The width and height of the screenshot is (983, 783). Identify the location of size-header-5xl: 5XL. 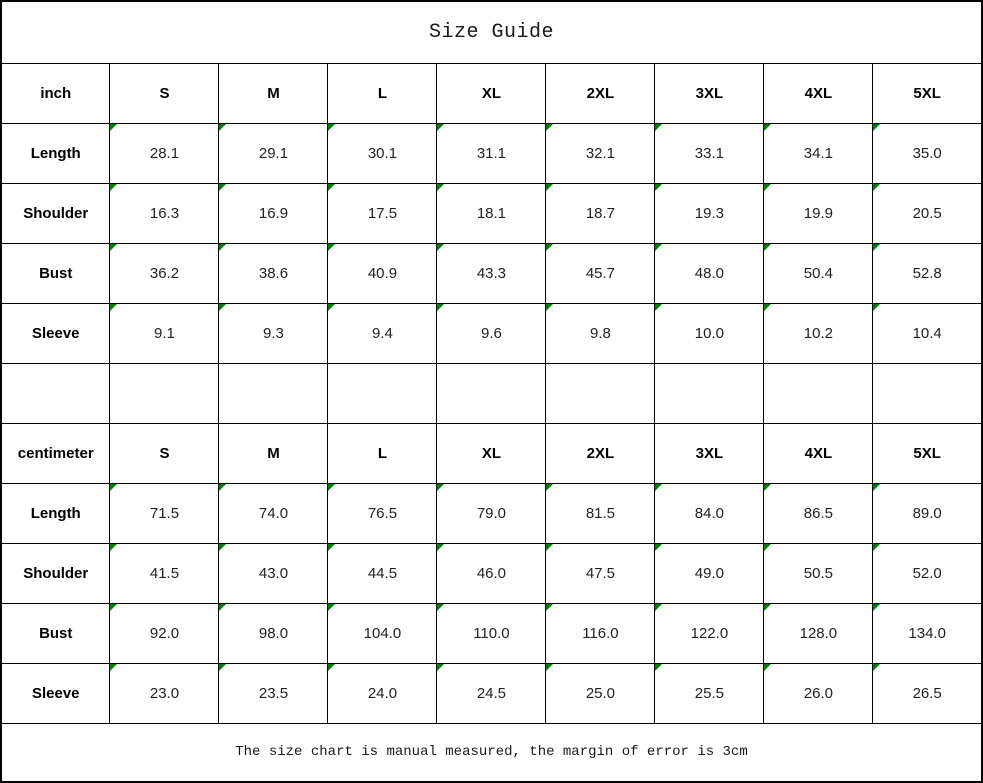
(927, 93).